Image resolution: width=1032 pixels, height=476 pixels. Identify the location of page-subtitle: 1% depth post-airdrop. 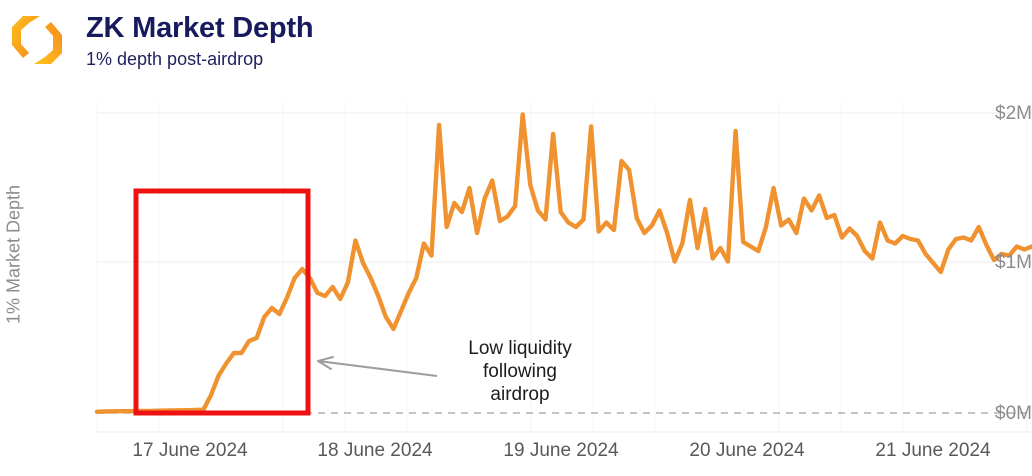
(175, 59).